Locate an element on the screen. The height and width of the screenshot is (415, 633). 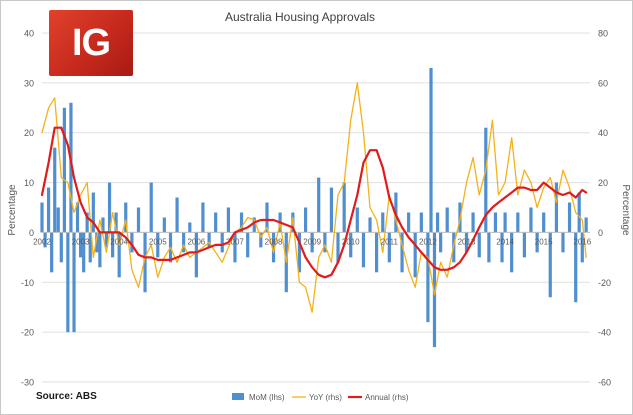
source-note: Source: ABS is located at coordinates (66, 396).